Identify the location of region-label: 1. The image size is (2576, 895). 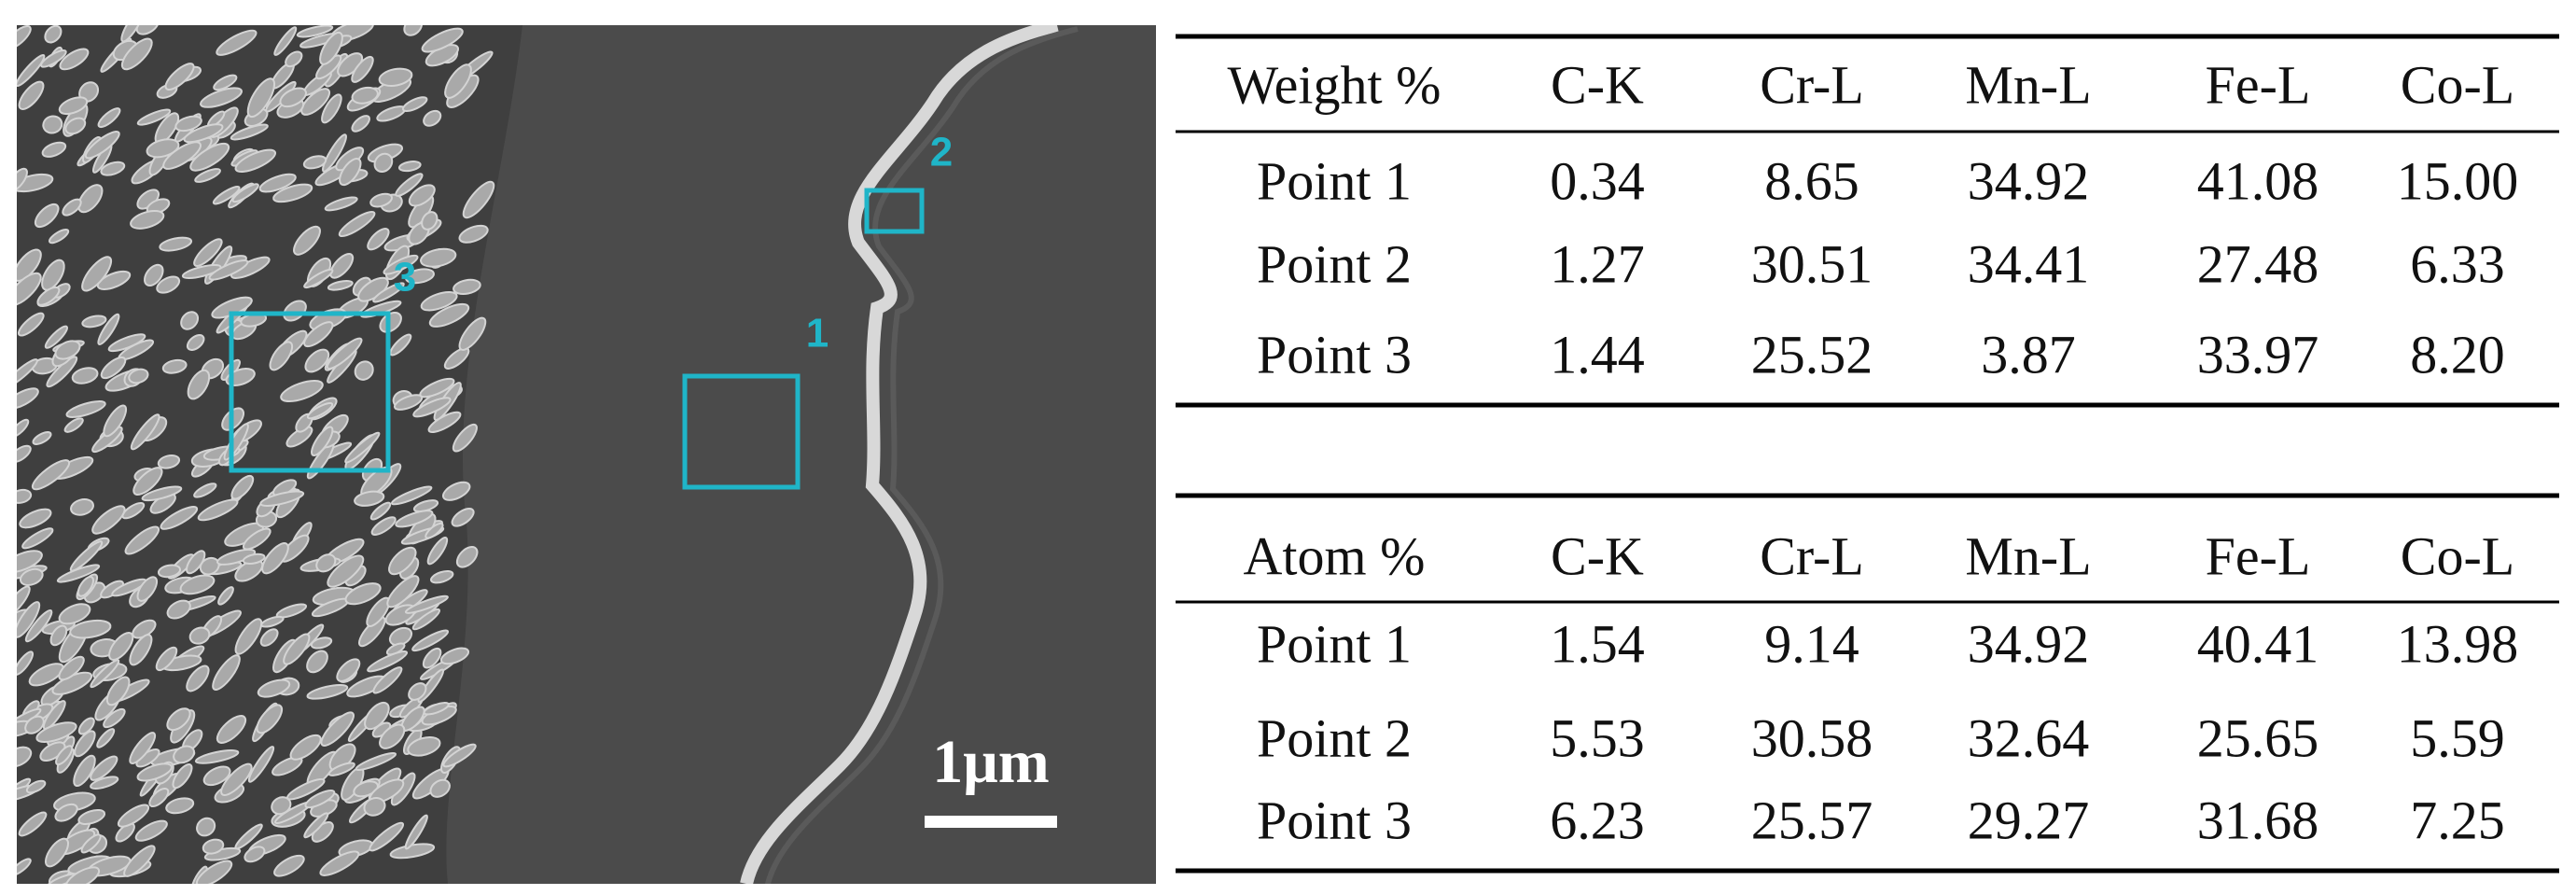
(817, 334).